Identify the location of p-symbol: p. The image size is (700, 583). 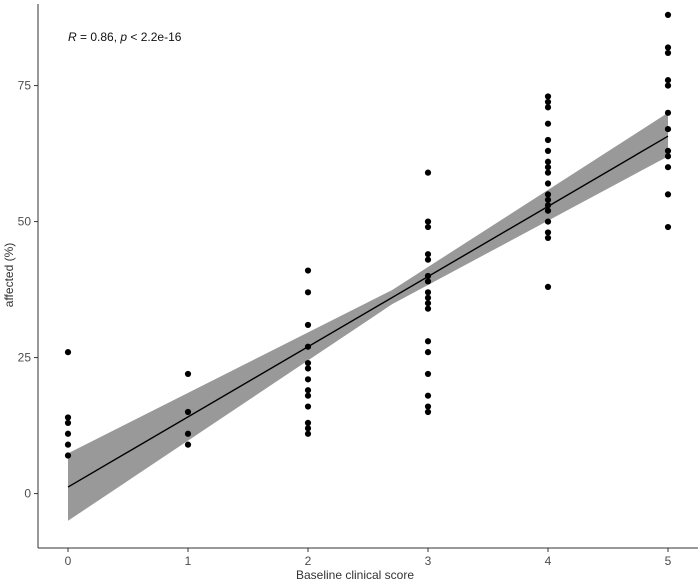
(123, 37).